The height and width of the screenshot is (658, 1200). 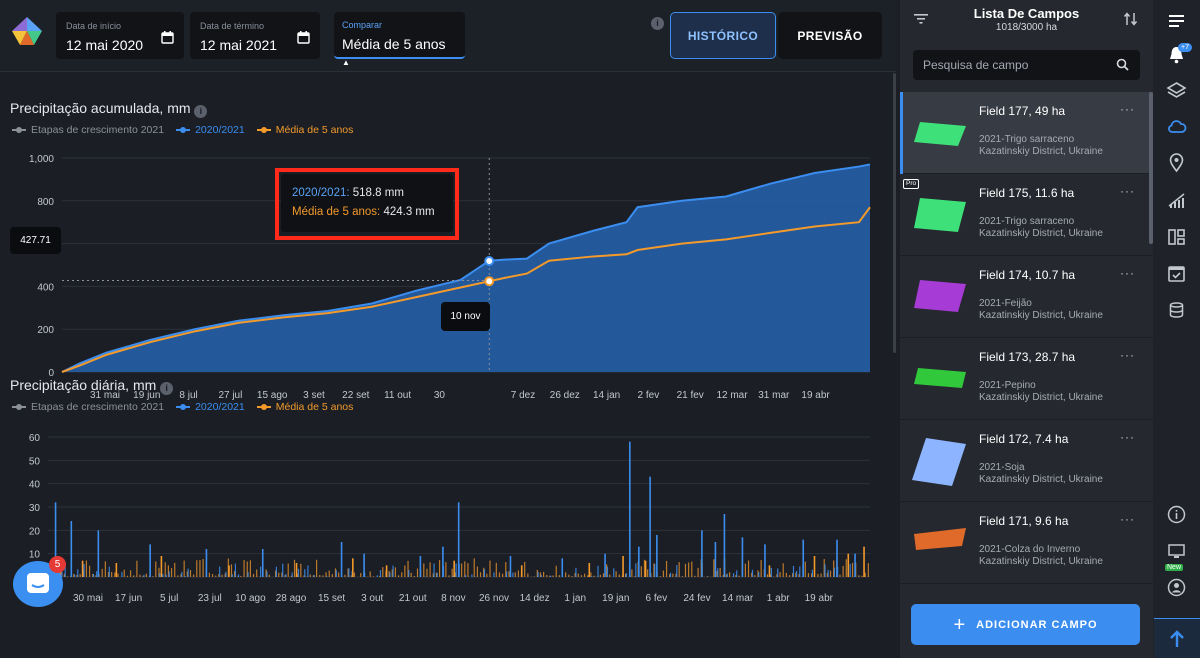 What do you see at coordinates (723, 35) in the screenshot?
I see `tab-historico: HISTÓRICO` at bounding box center [723, 35].